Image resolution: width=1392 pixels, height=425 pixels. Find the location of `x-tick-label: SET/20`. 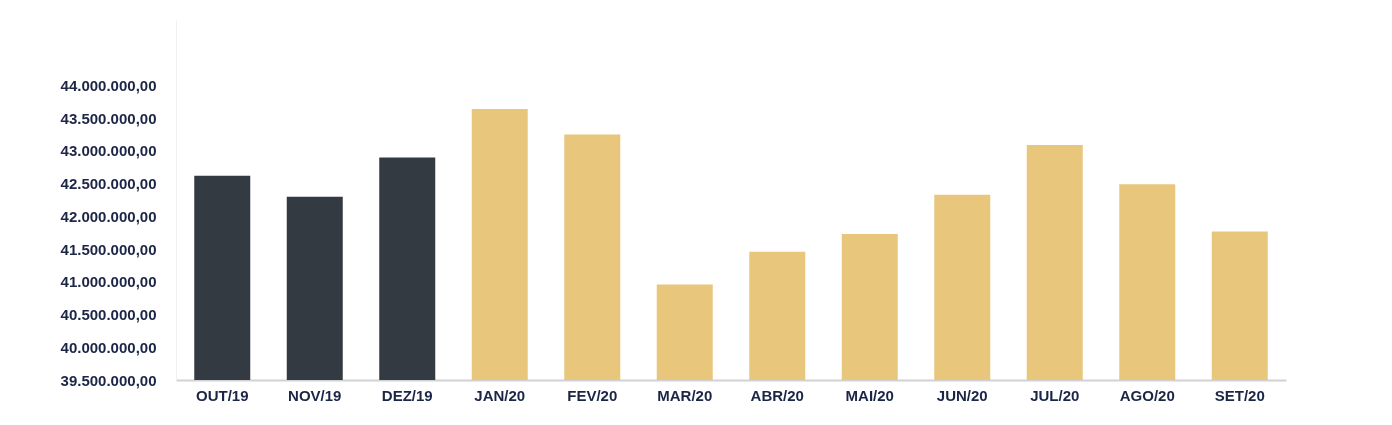

x-tick-label: SET/20 is located at coordinates (1239, 395).